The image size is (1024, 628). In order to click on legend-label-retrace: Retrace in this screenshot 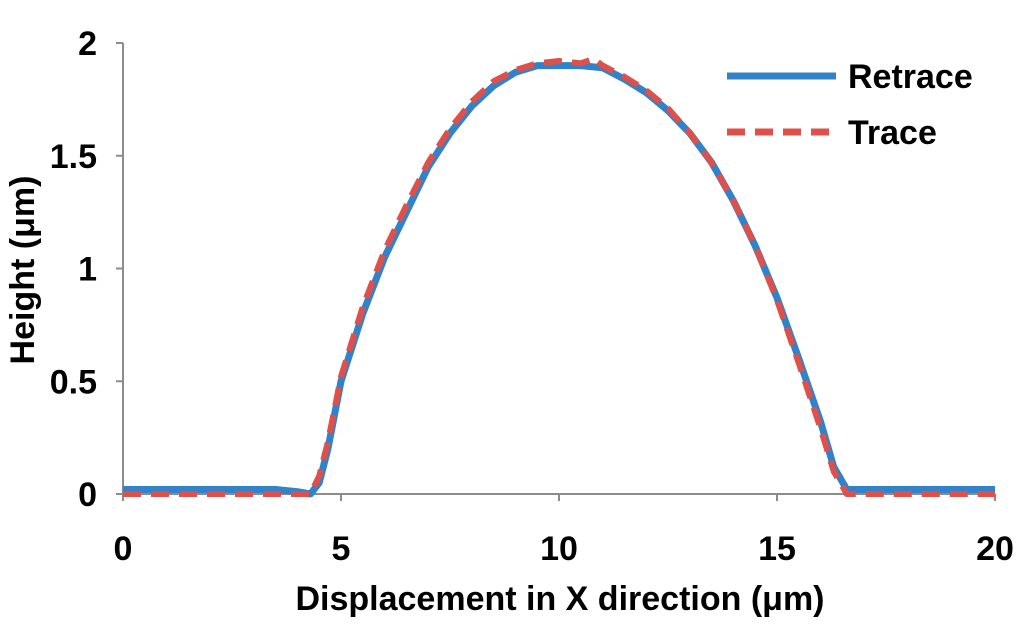, I will do `click(910, 77)`.